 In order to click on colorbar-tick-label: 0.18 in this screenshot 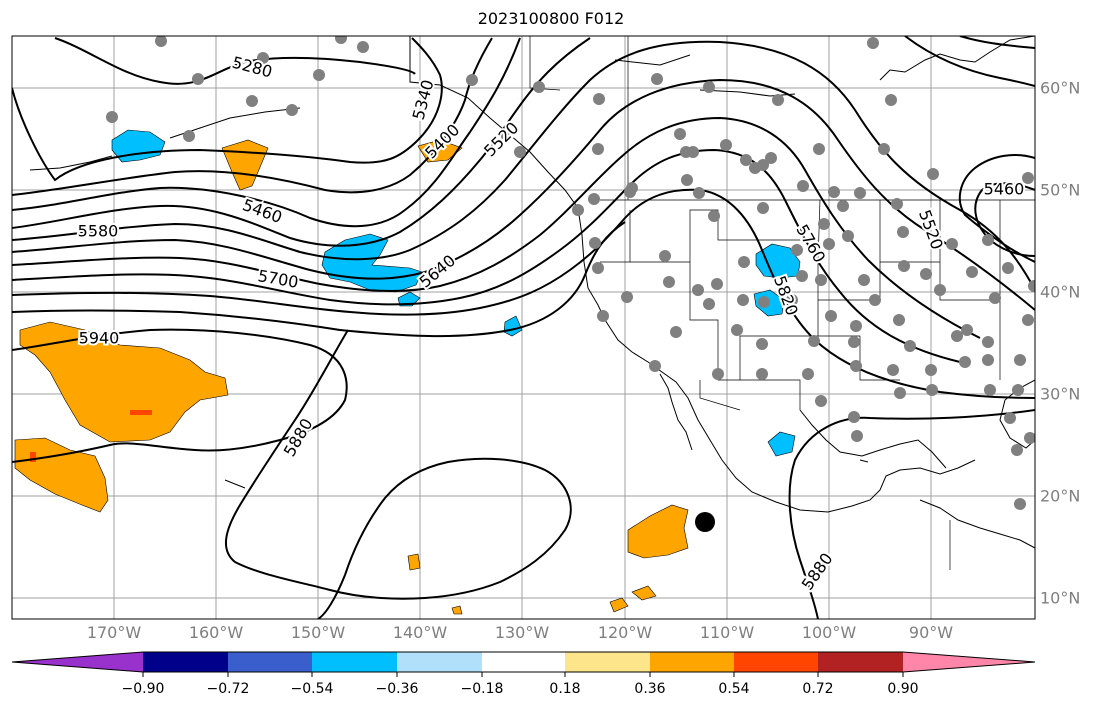, I will do `click(565, 689)`.